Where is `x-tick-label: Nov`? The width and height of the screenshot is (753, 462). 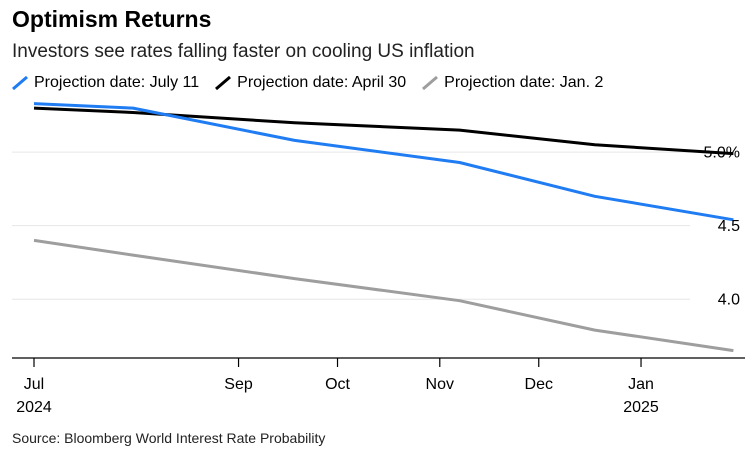 x-tick-label: Nov is located at coordinates (440, 384).